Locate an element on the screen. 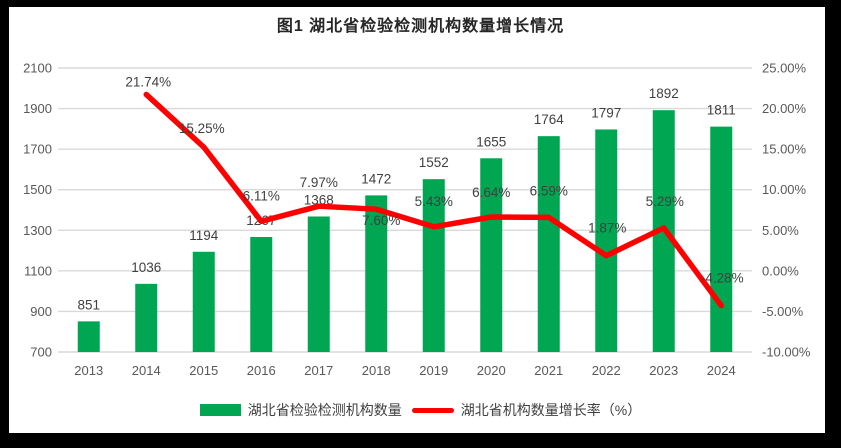 The height and width of the screenshot is (448, 841). right-tick-label: 20.00% is located at coordinates (784, 108).